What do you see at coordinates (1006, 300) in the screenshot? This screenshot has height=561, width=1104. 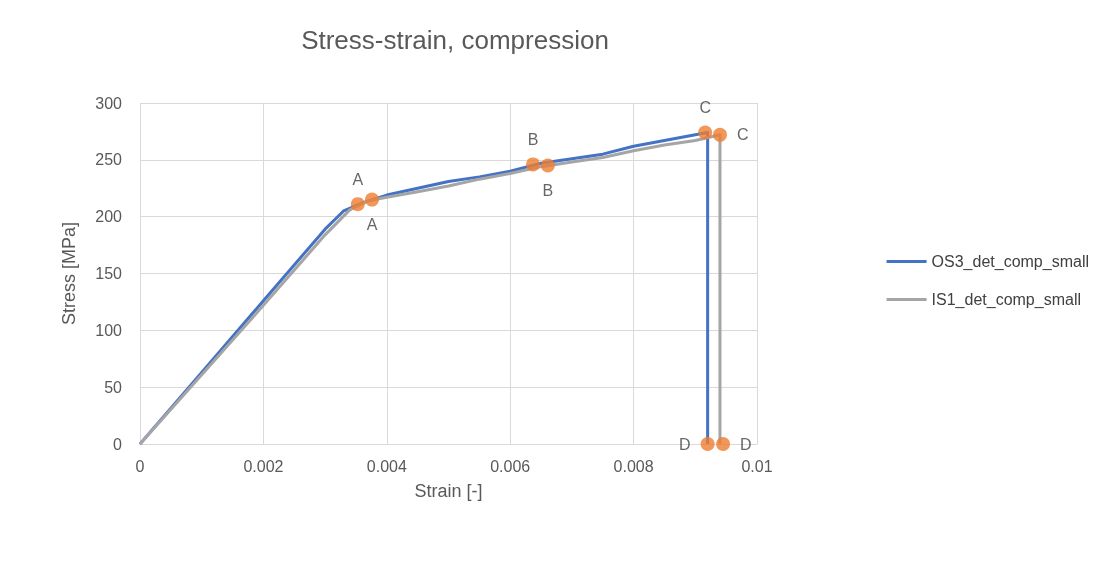 I see `legend-label: IS1_det_comp_small` at bounding box center [1006, 300].